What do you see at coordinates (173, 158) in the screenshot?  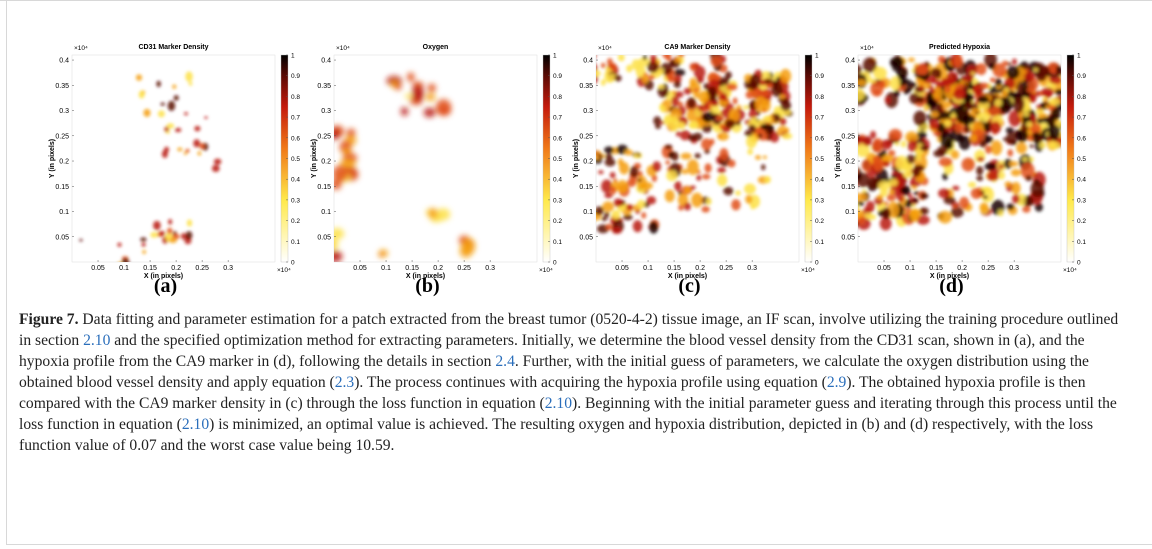 I see `plot-area` at bounding box center [173, 158].